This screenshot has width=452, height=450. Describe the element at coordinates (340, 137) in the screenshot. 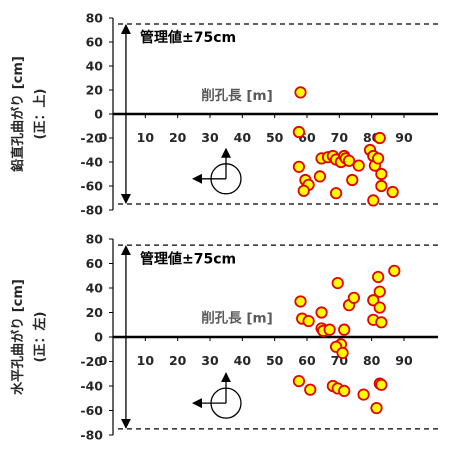

I see `x-tick-label: 70` at that location.